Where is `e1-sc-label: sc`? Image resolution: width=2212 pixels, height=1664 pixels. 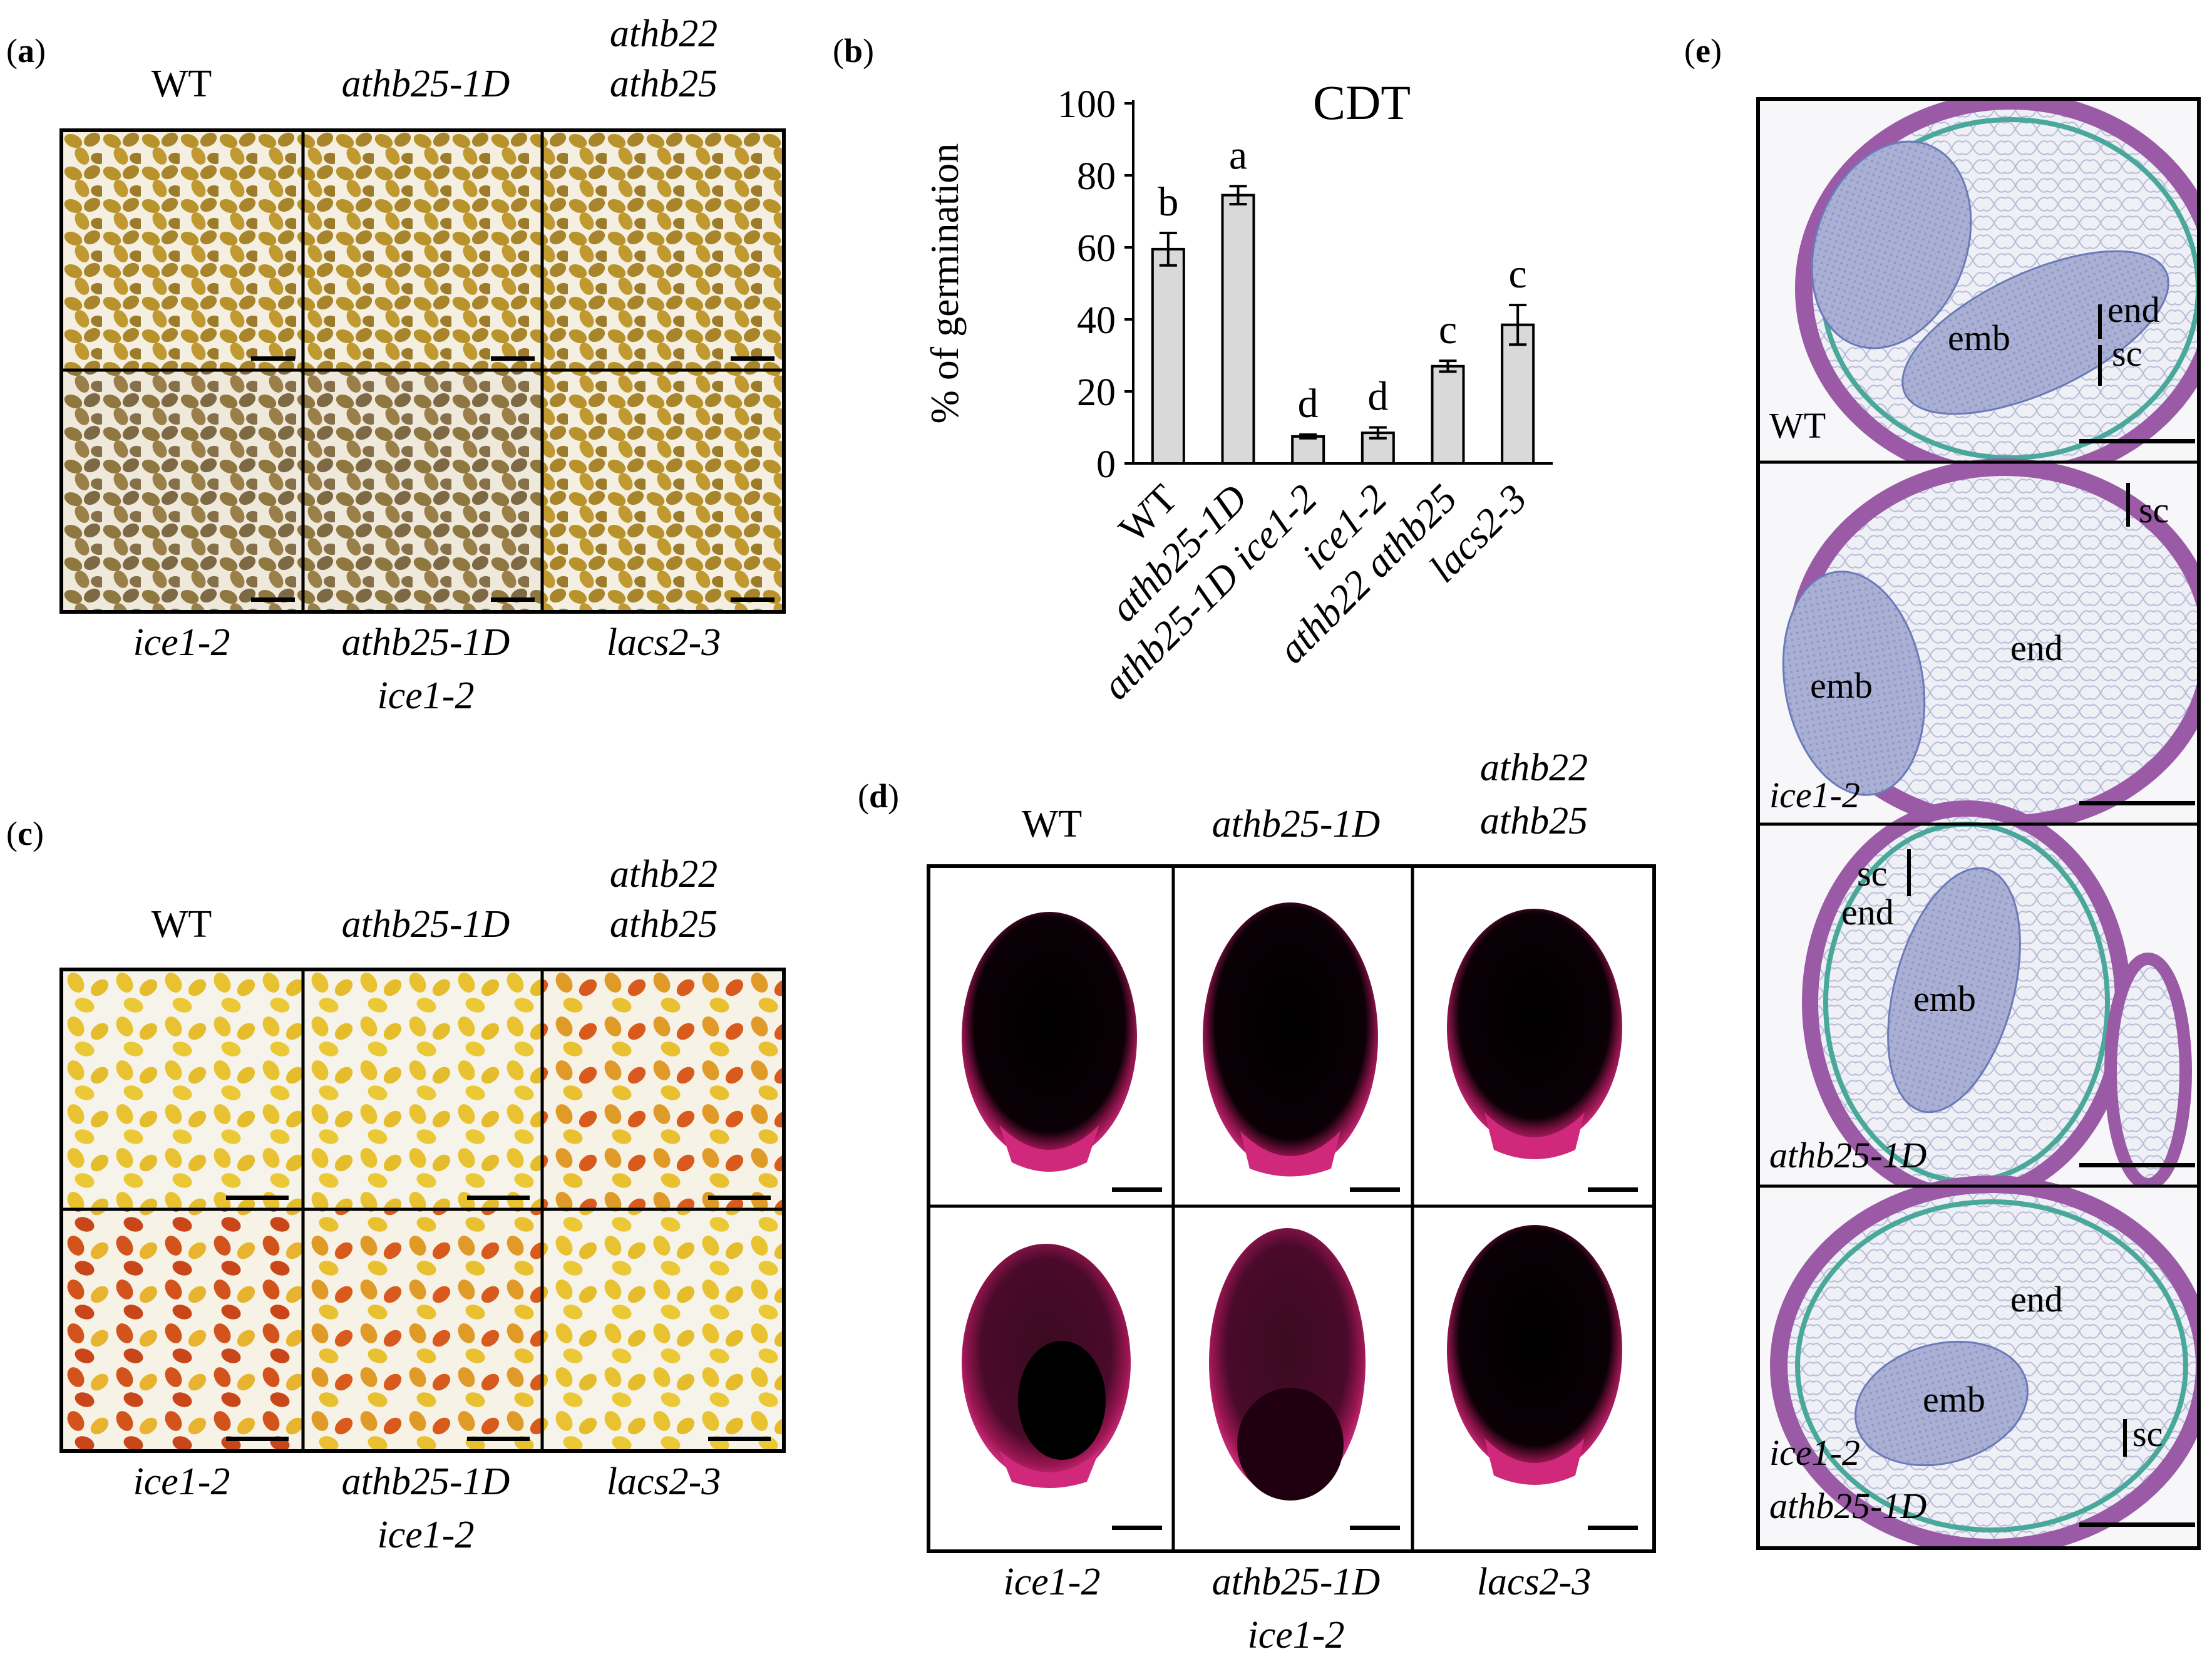 e1-sc-label: sc is located at coordinates (2127, 353).